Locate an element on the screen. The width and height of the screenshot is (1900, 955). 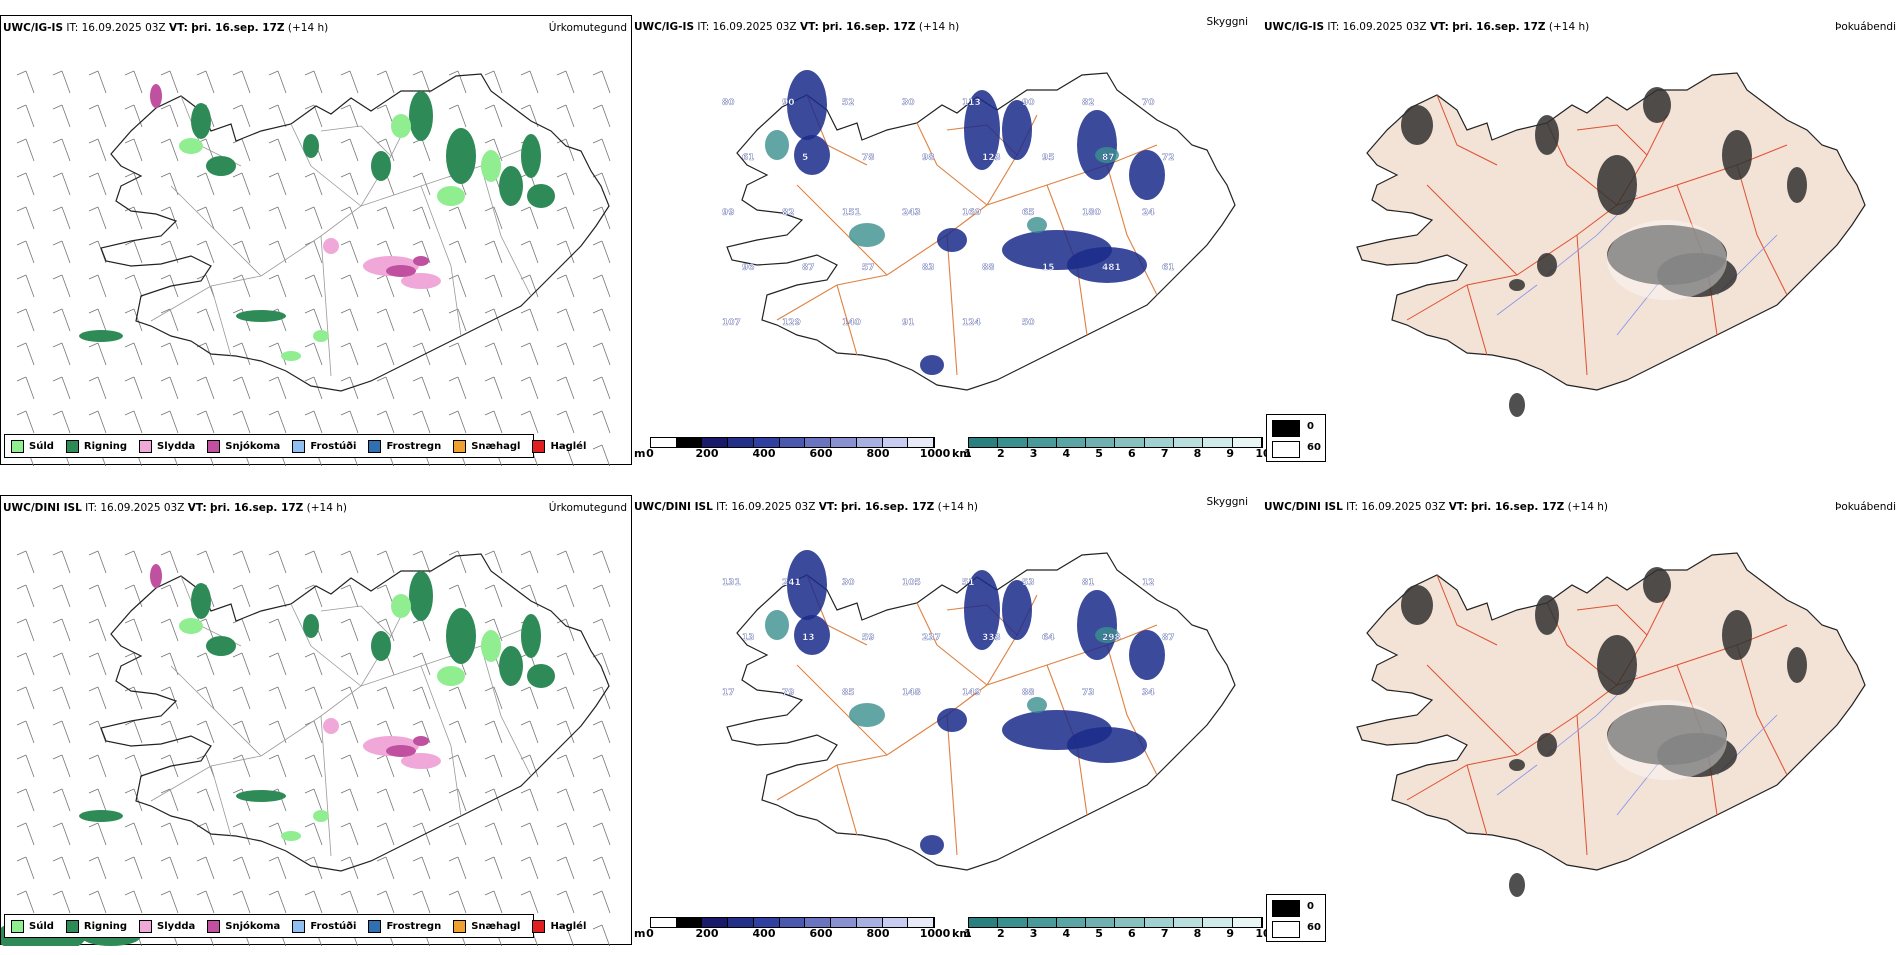
cloud-height-label: 50 is located at coordinates (1028, 323).